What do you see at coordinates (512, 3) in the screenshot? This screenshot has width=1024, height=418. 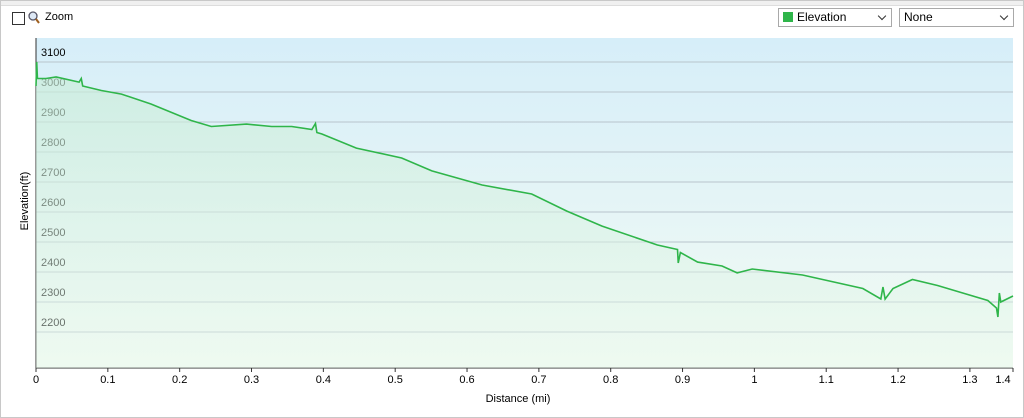 I see `tab-strip` at bounding box center [512, 3].